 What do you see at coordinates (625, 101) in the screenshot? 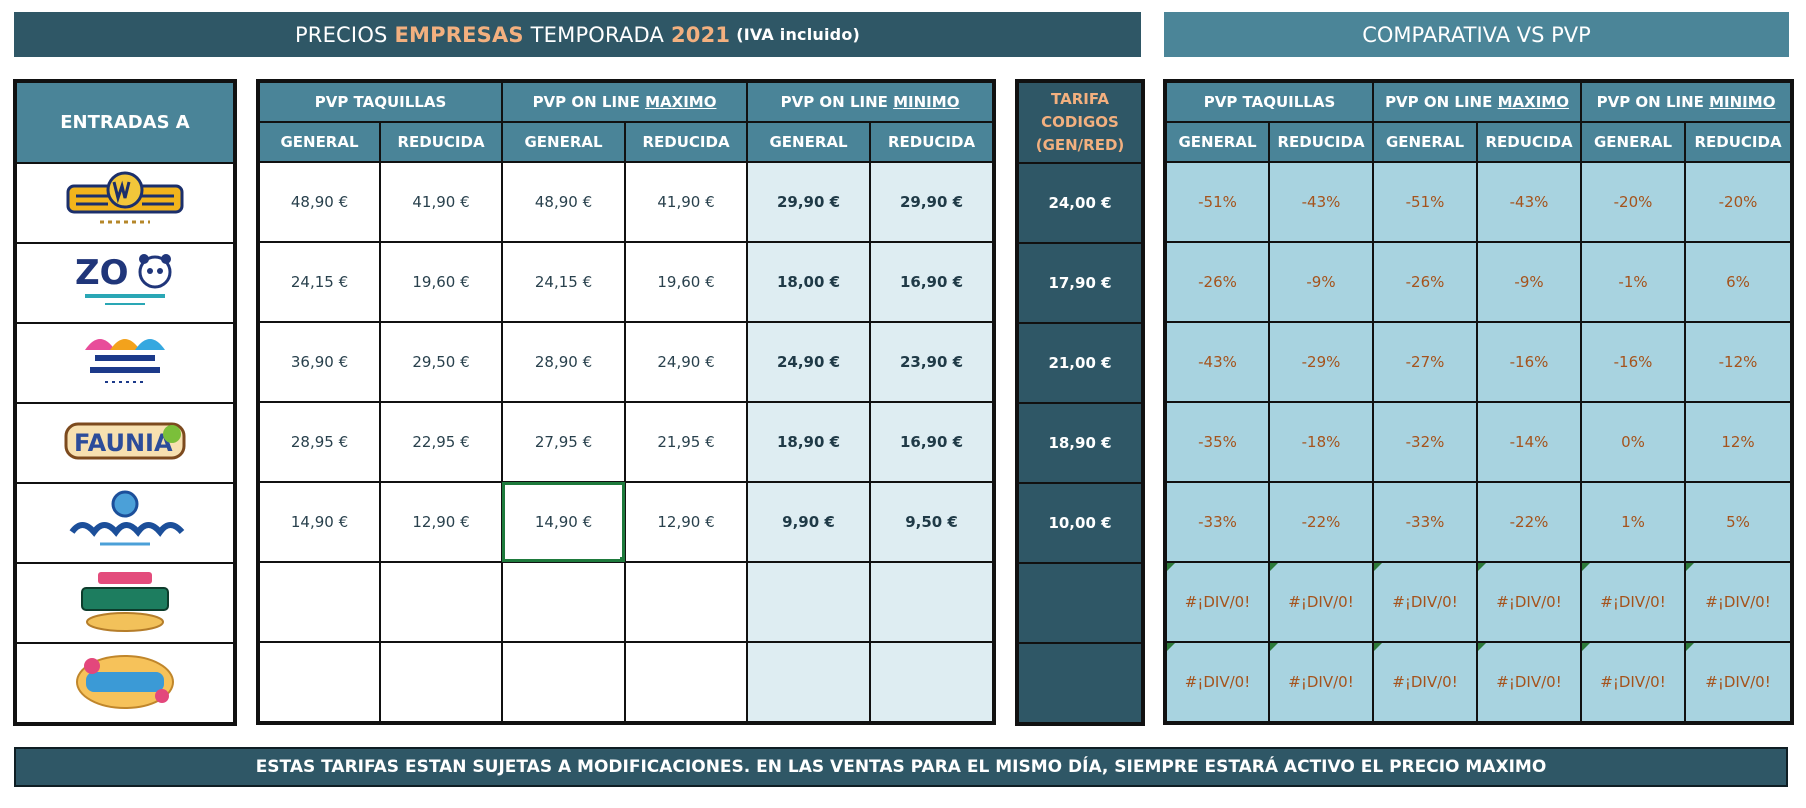
I see `prices-group-online-max: PVP ON LINE MAXIMO` at bounding box center [625, 101].